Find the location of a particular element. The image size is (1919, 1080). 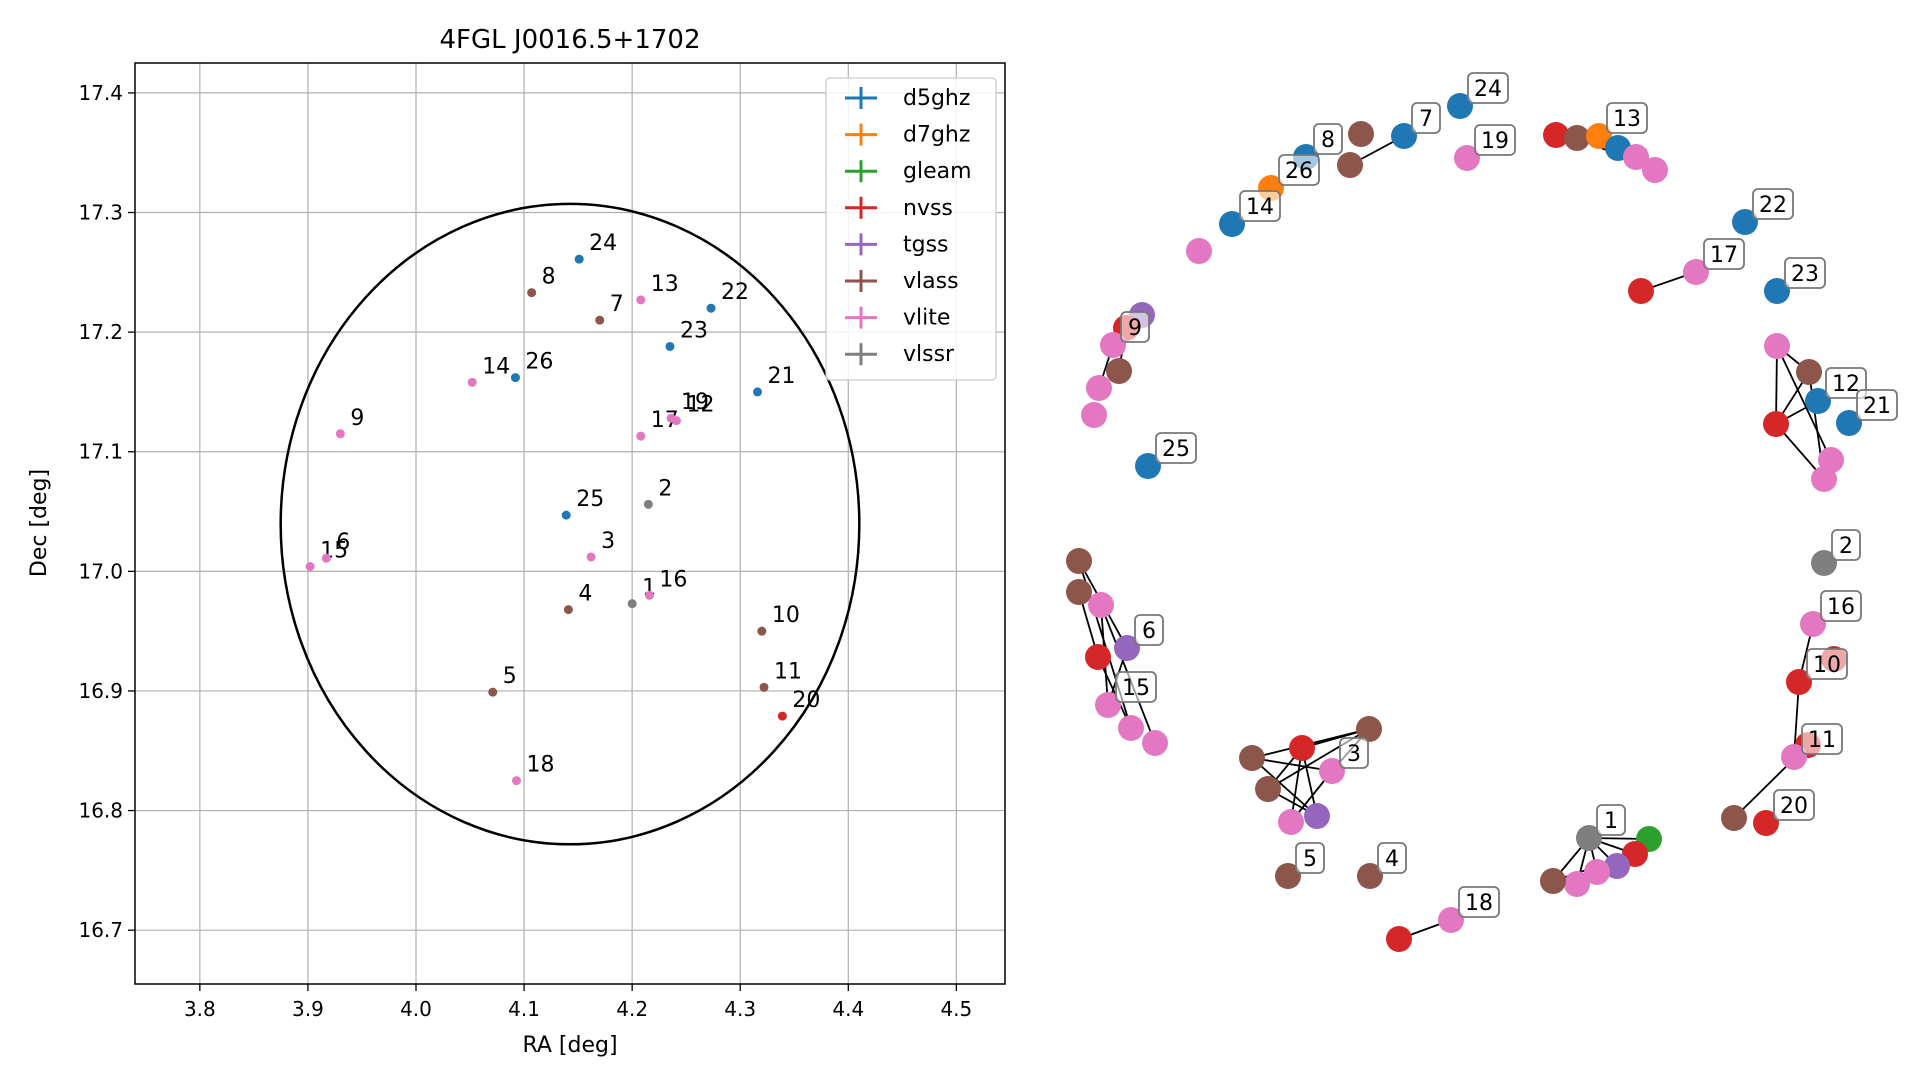

legend-entry-d7ghz: d7ghz is located at coordinates (907, 135).